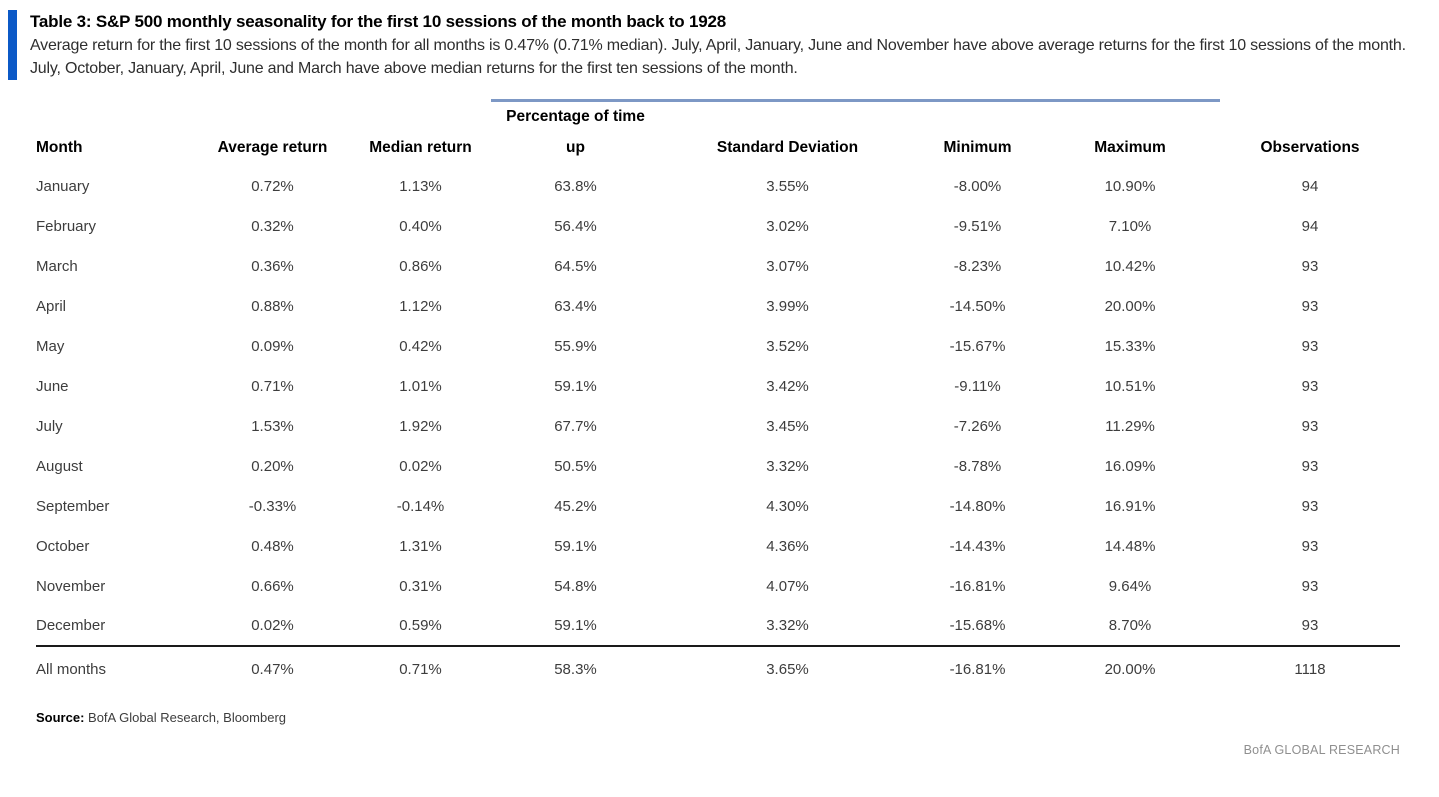  What do you see at coordinates (57, 266) in the screenshot?
I see `cell-month: March` at bounding box center [57, 266].